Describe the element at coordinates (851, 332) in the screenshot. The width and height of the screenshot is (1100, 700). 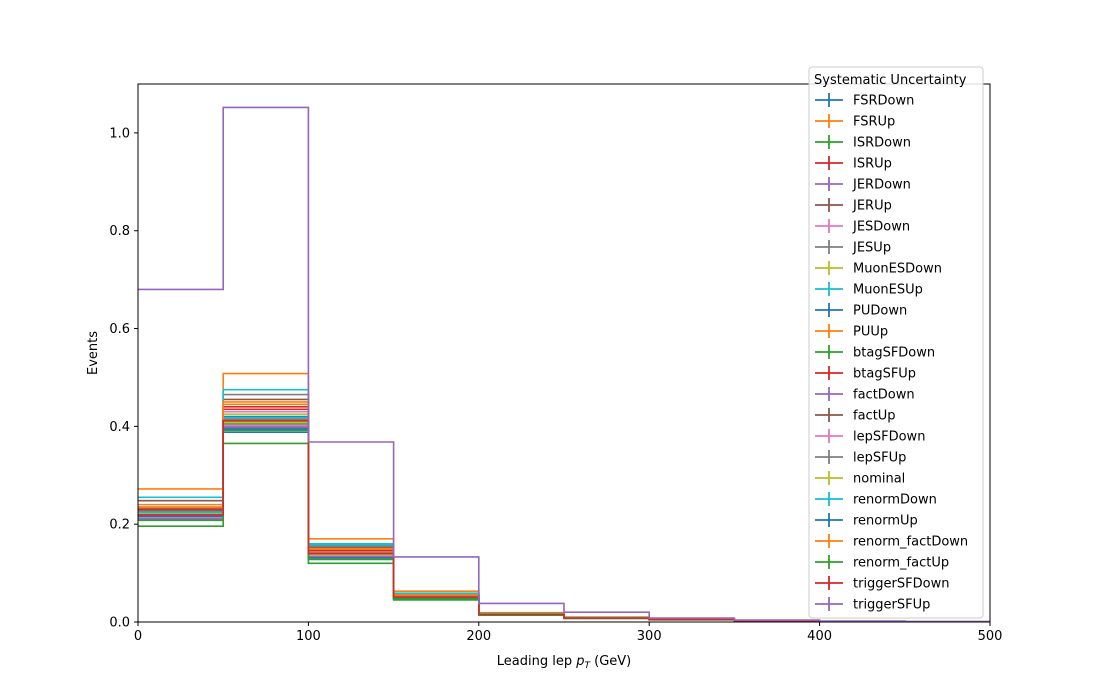
I see `legend-item-PUUp: PUUp` at that location.